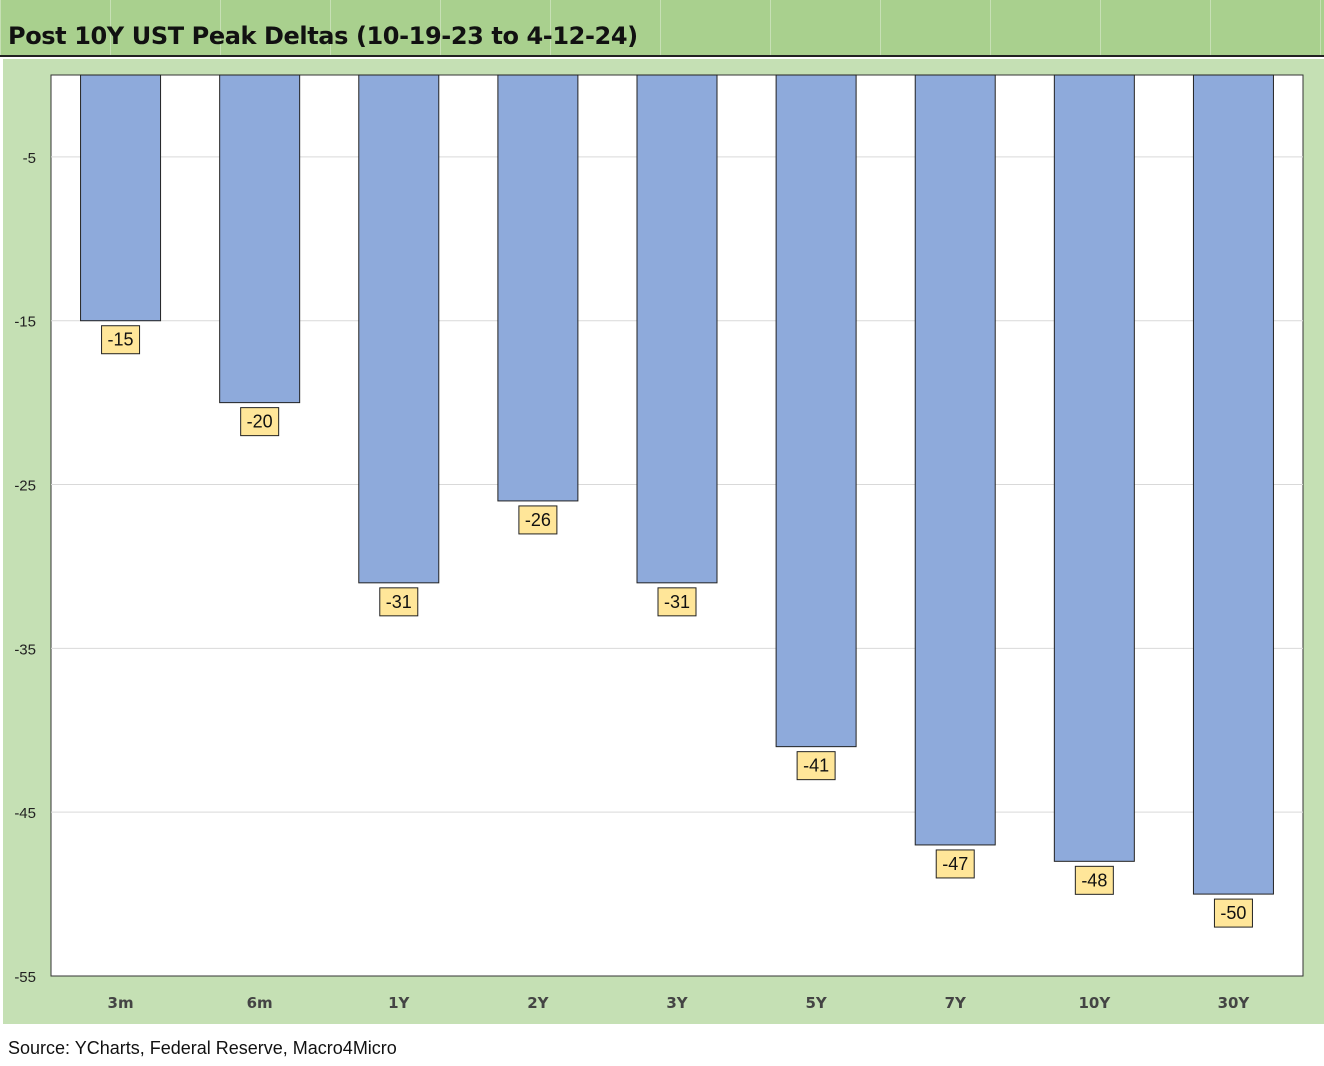 This screenshot has width=1324, height=1066. I want to click on y-tick-label: -35, so click(25, 649).